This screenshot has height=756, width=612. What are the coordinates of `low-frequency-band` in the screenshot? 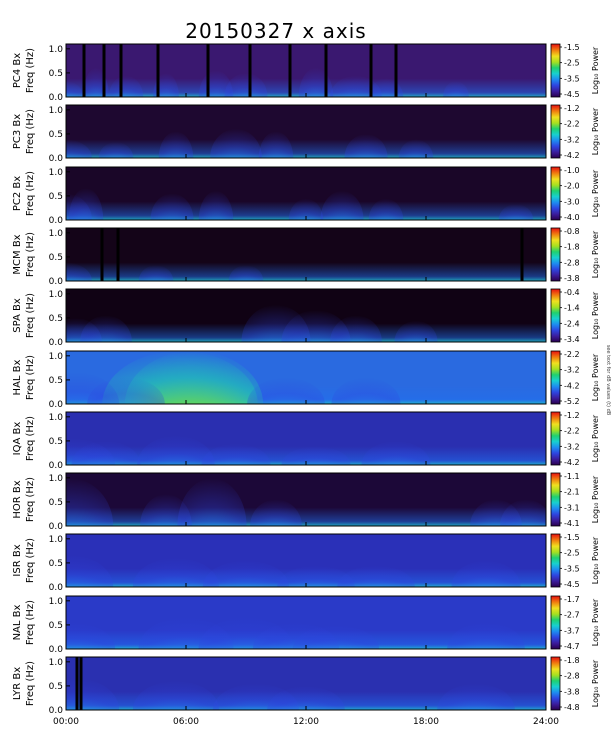 It's located at (306, 271).